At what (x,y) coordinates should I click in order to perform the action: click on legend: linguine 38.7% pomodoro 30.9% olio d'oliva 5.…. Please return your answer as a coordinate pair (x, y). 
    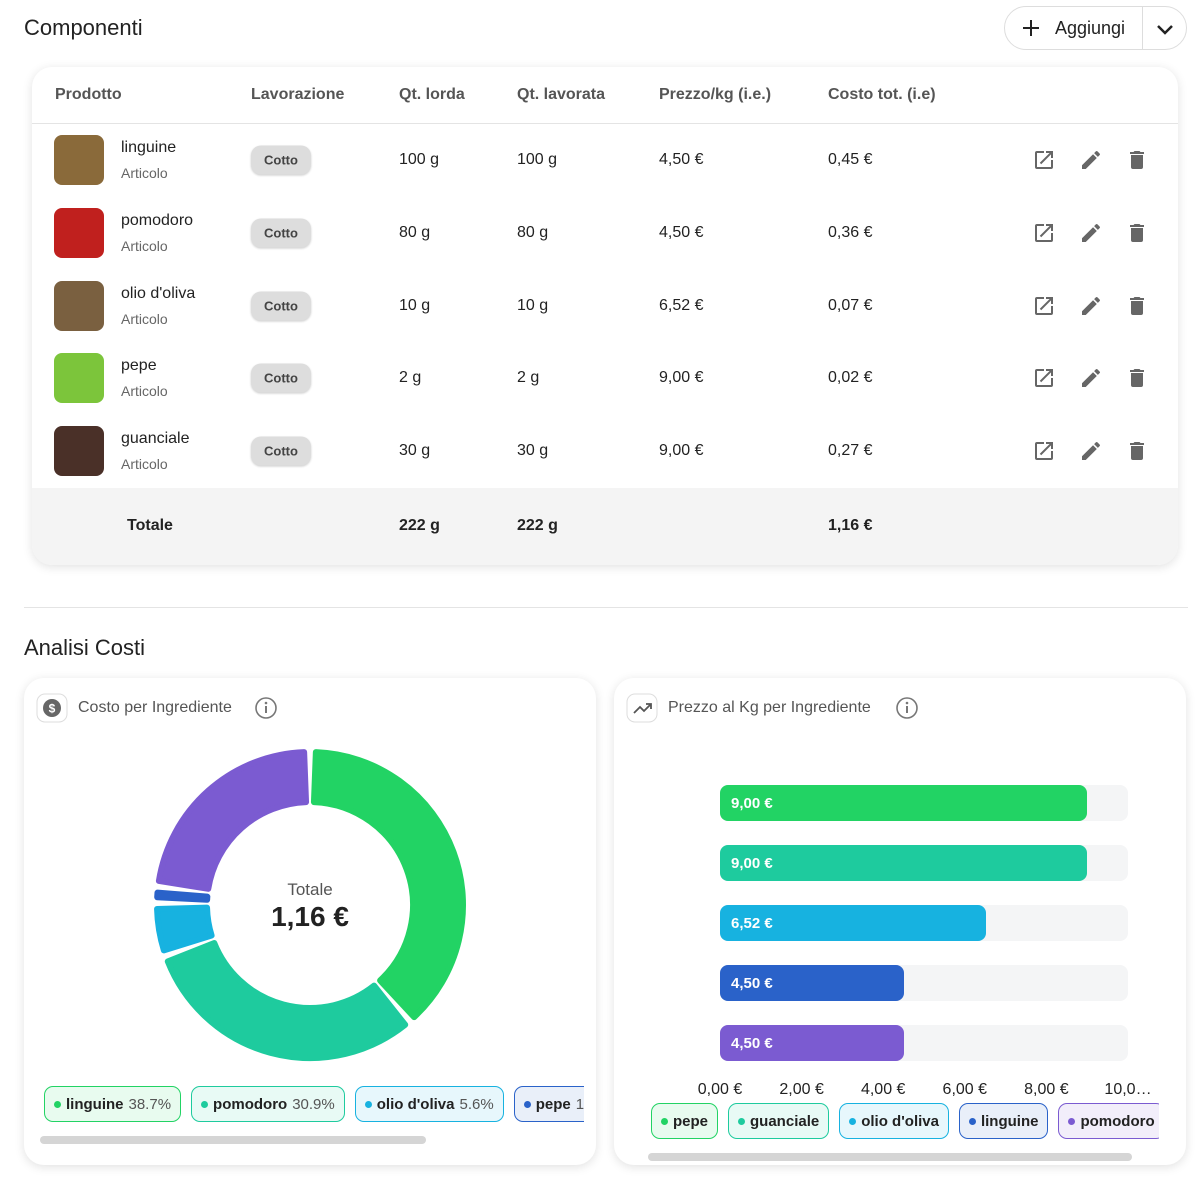
    Looking at the image, I should click on (314, 1105).